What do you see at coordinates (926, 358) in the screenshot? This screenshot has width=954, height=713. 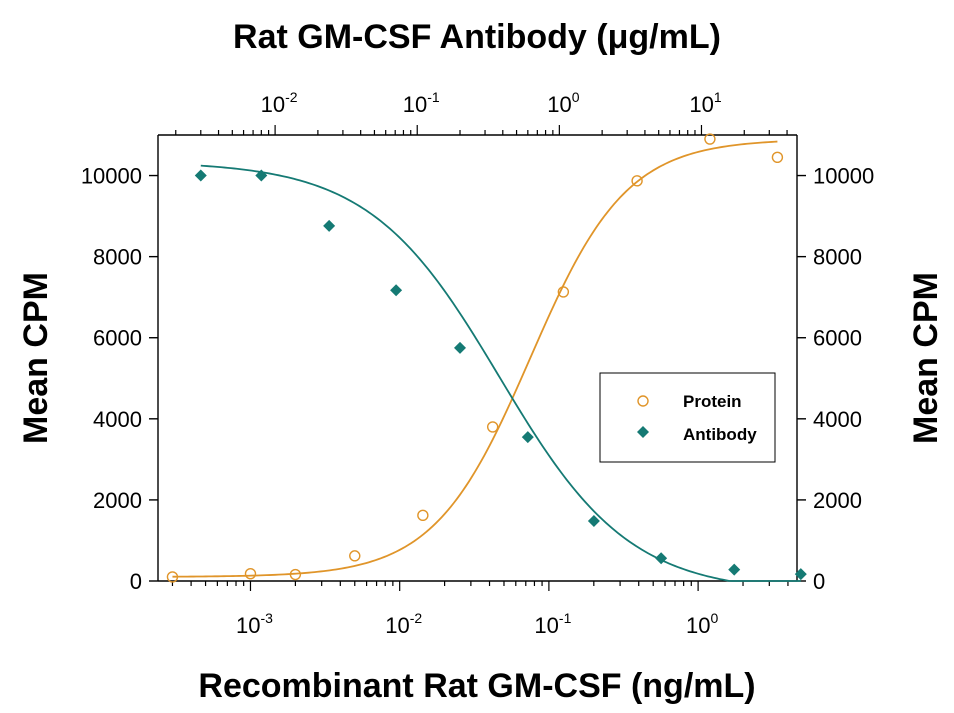 I see `right-y-axis-title: Mean CPM` at bounding box center [926, 358].